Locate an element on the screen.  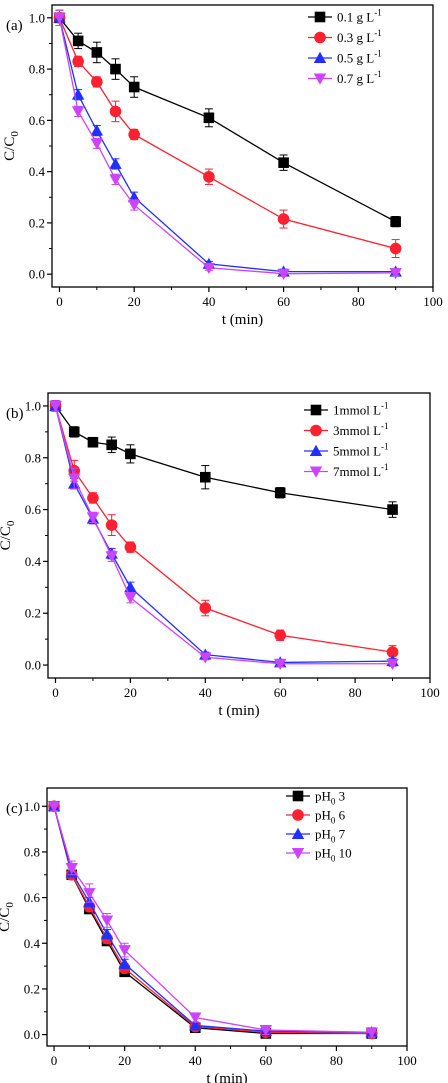
legend-label-text: 5mmol L is located at coordinates (357, 451).